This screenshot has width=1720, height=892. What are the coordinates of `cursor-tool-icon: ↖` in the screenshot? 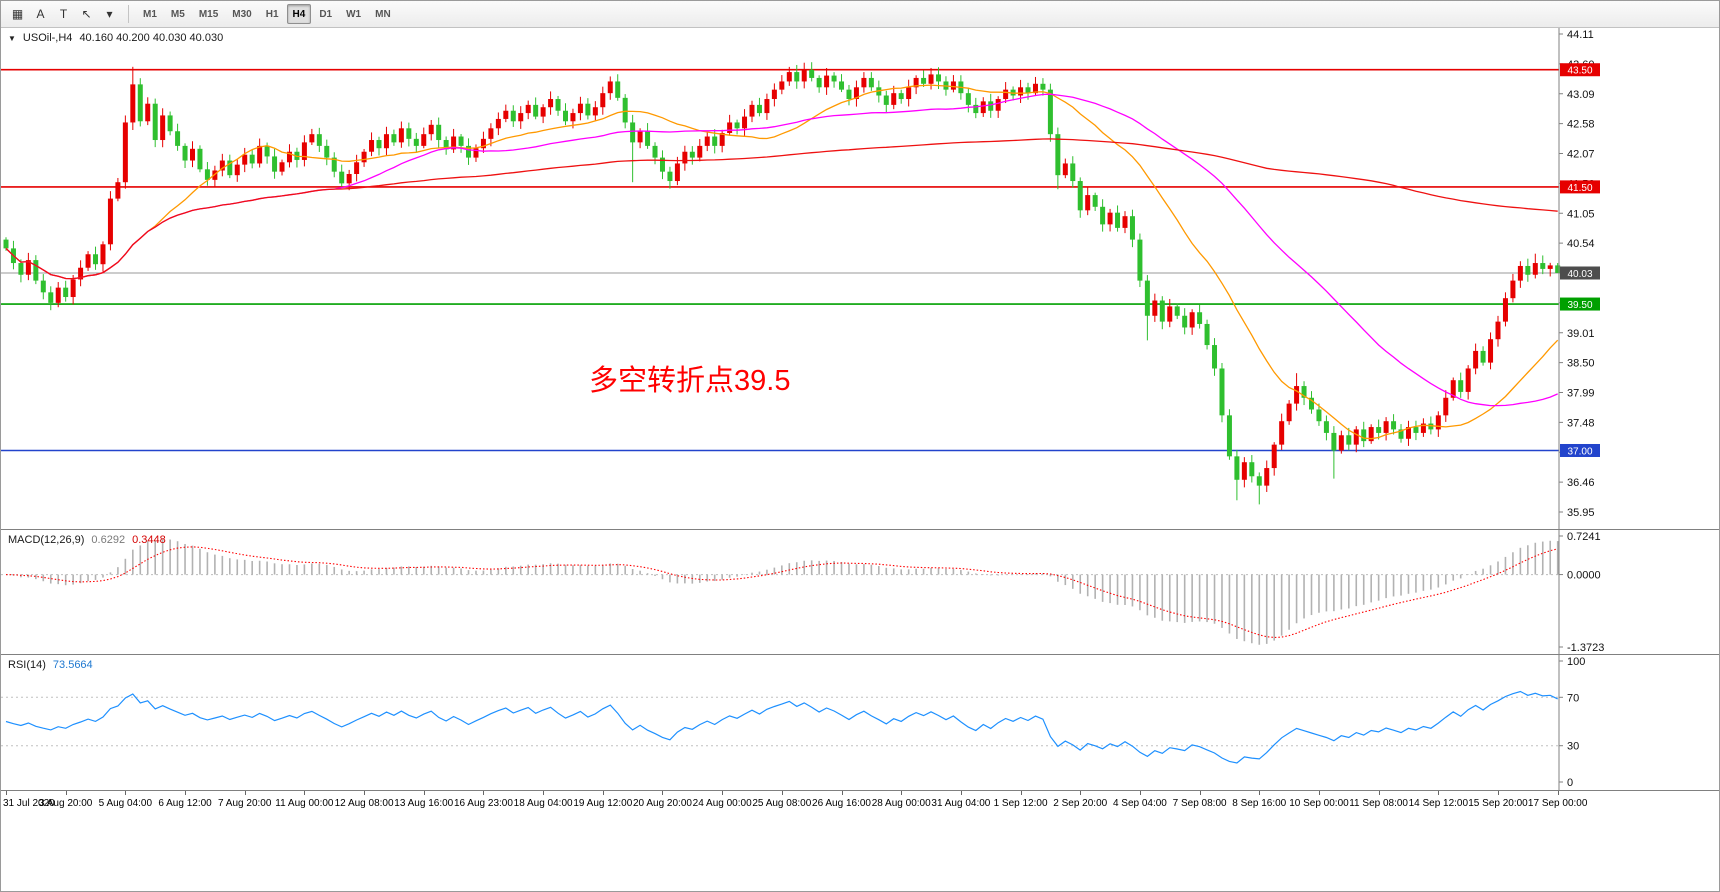 It's located at (86, 14).